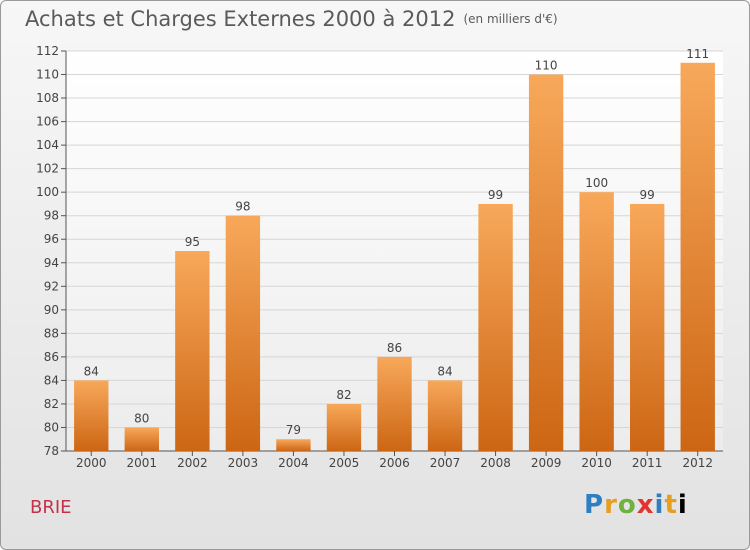  I want to click on x-tick-label: 2012, so click(697, 463).